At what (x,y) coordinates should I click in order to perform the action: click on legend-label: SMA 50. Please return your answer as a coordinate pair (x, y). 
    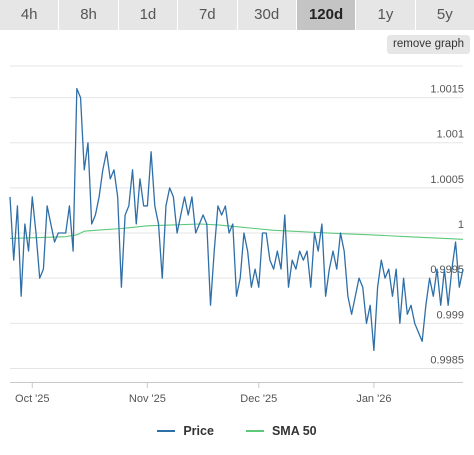
    Looking at the image, I should click on (294, 431).